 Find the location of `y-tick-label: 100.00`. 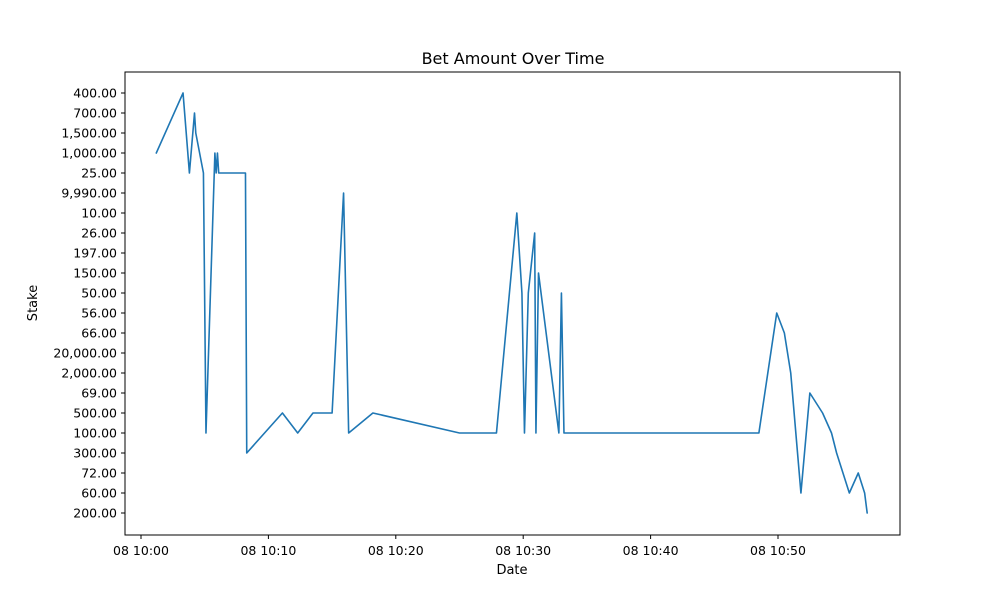

y-tick-label: 100.00 is located at coordinates (95, 433).